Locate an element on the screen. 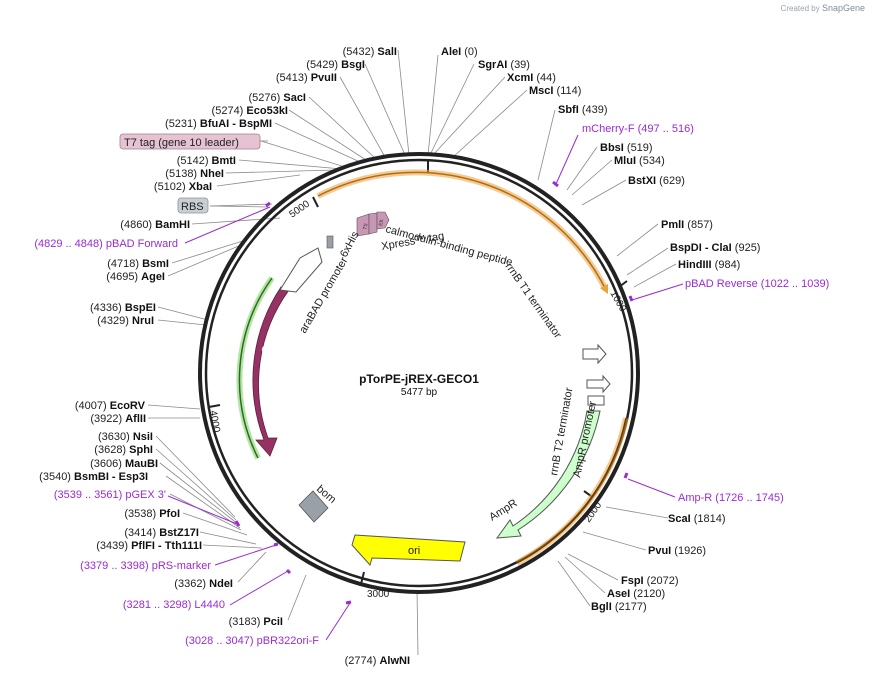 Image resolution: width=873 pixels, height=677 pixels. site-position: (5142) is located at coordinates (194, 161).